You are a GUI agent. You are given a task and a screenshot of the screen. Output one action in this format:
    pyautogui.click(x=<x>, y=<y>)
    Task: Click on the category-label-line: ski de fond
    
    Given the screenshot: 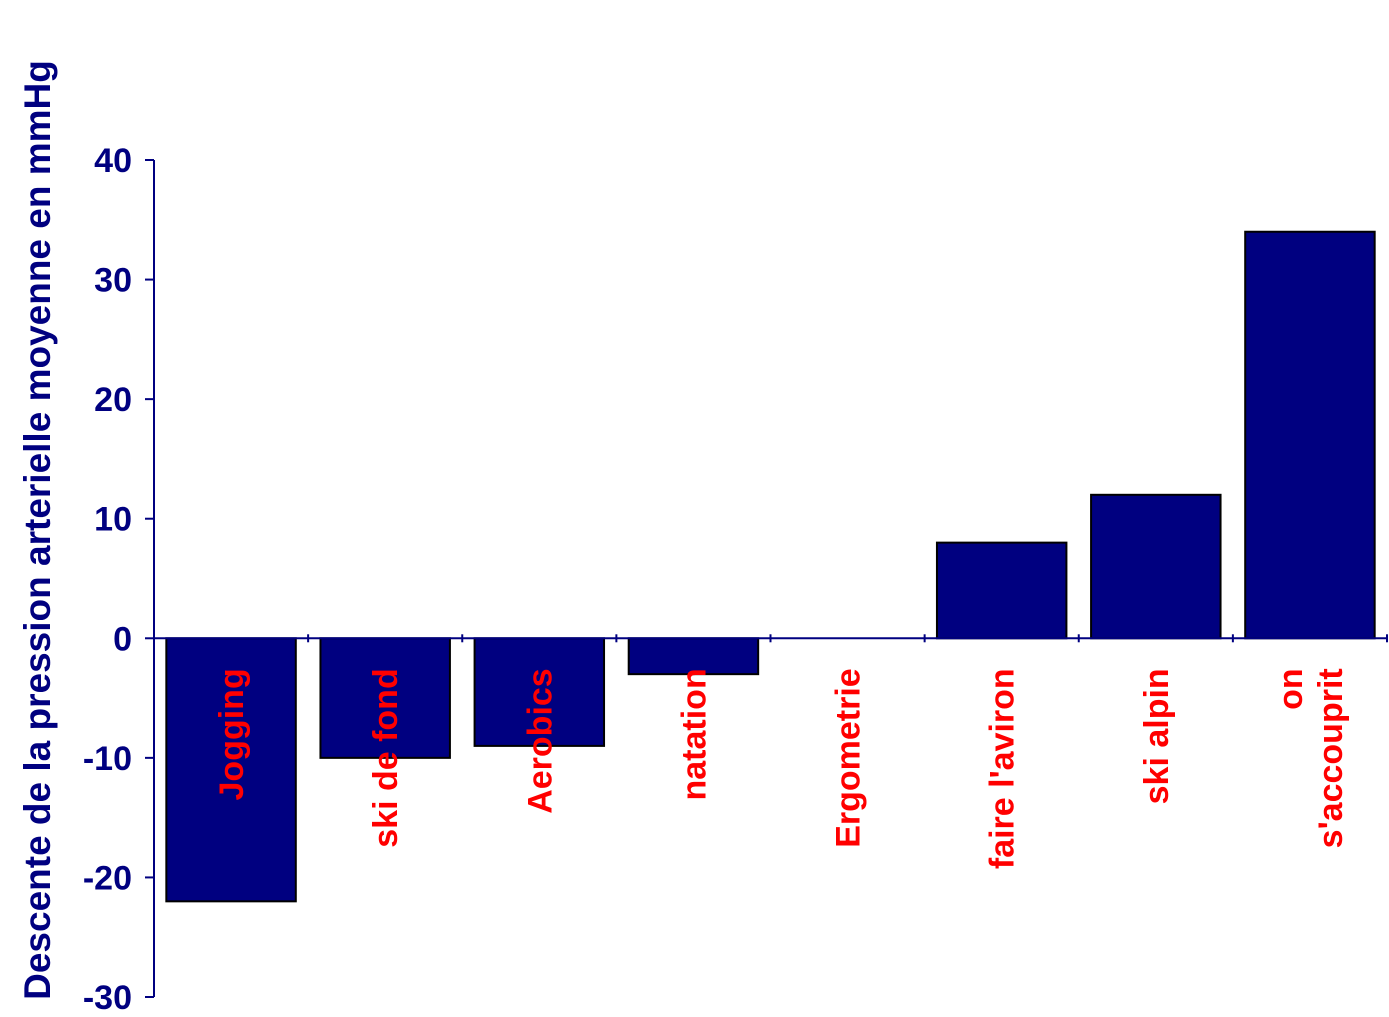 What is the action you would take?
    pyautogui.click(x=386, y=757)
    